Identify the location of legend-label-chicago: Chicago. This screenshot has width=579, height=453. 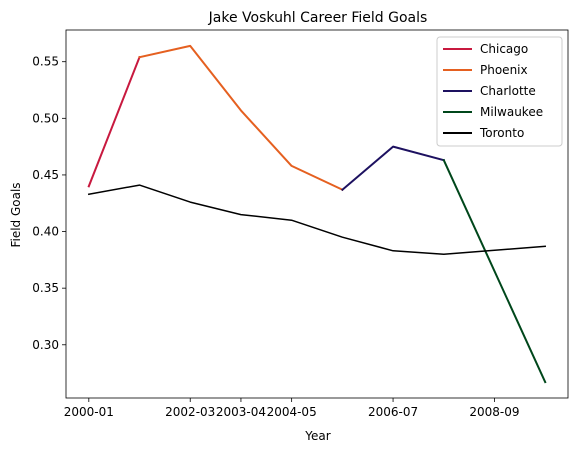
(504, 49).